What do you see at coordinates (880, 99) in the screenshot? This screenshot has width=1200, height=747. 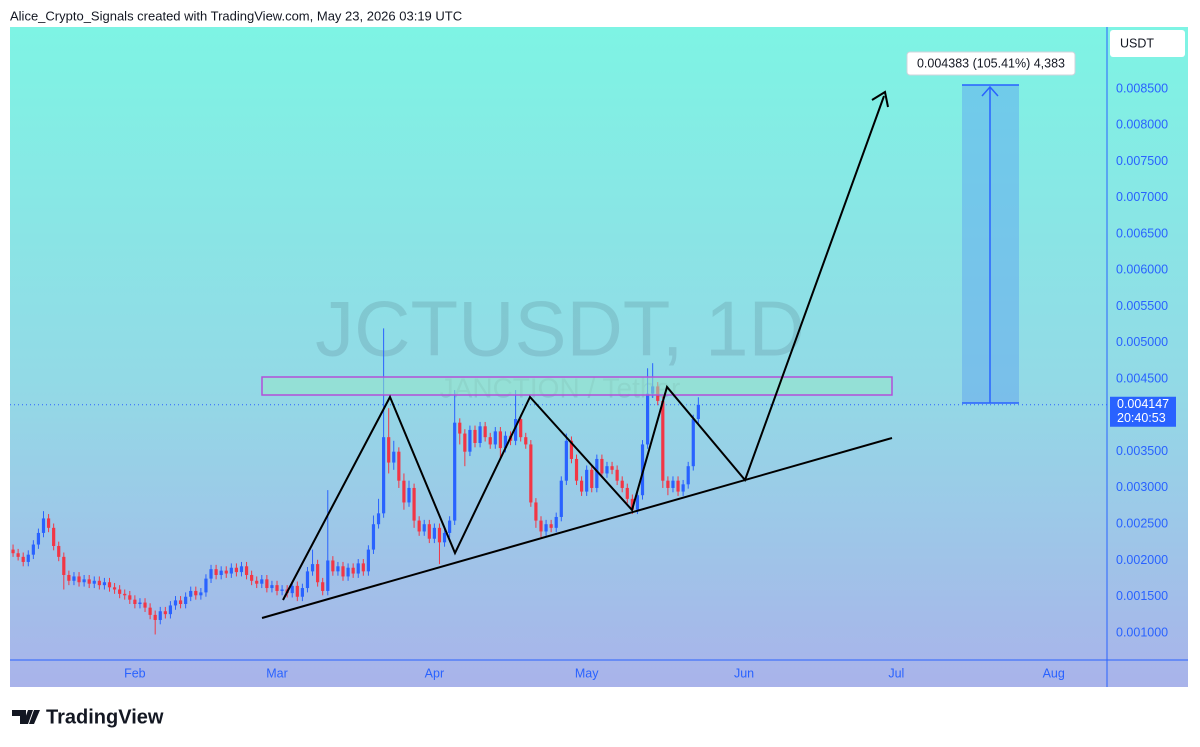 I see `arrow-head` at bounding box center [880, 99].